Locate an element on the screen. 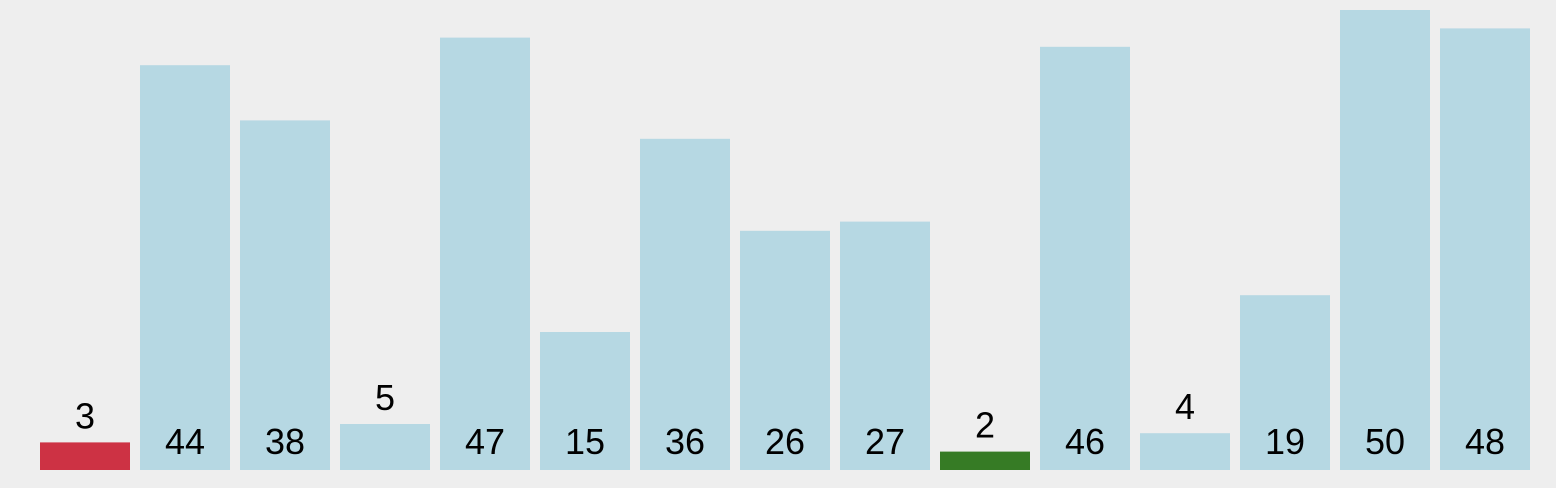 The height and width of the screenshot is (488, 1556). bar-label-8: 26 is located at coordinates (785, 441).